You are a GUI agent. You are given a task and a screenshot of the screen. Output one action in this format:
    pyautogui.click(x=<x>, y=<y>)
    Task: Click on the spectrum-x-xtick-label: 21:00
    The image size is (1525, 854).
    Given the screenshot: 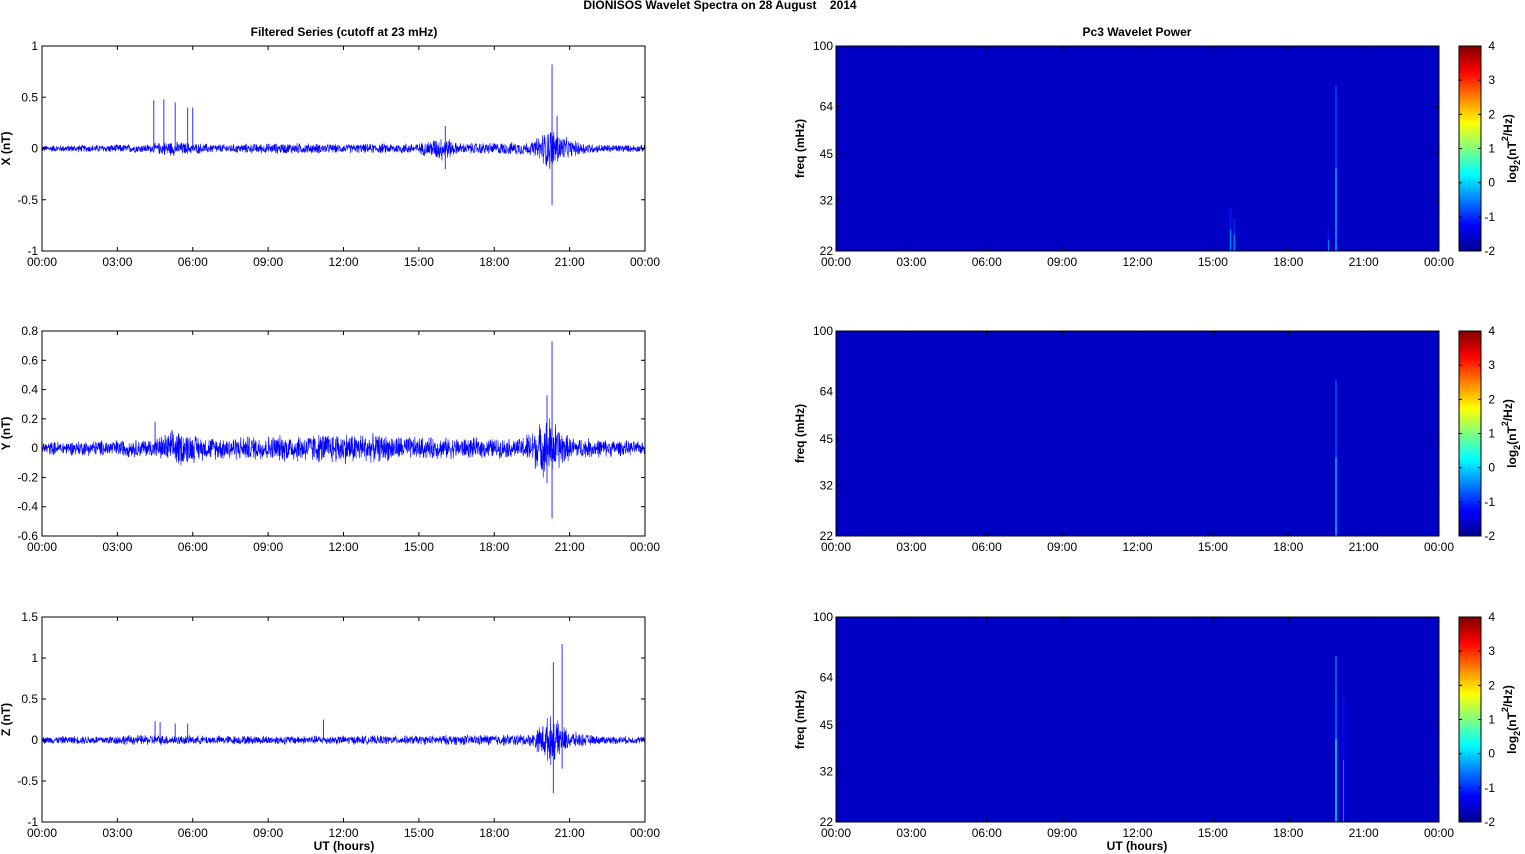 What is the action you would take?
    pyautogui.click(x=1364, y=262)
    